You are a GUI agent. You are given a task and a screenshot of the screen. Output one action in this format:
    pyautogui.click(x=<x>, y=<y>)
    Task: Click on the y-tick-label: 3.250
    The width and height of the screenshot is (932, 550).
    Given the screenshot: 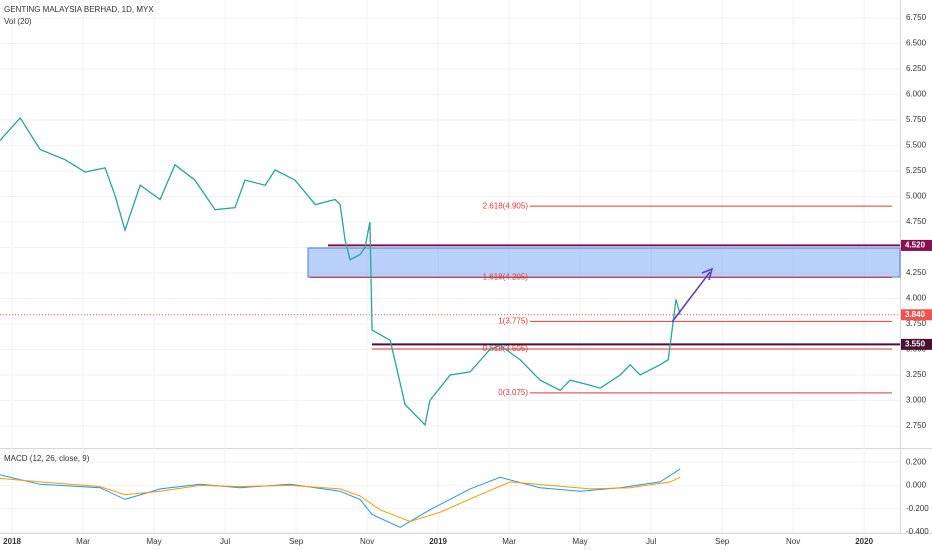 What is the action you would take?
    pyautogui.click(x=916, y=374)
    